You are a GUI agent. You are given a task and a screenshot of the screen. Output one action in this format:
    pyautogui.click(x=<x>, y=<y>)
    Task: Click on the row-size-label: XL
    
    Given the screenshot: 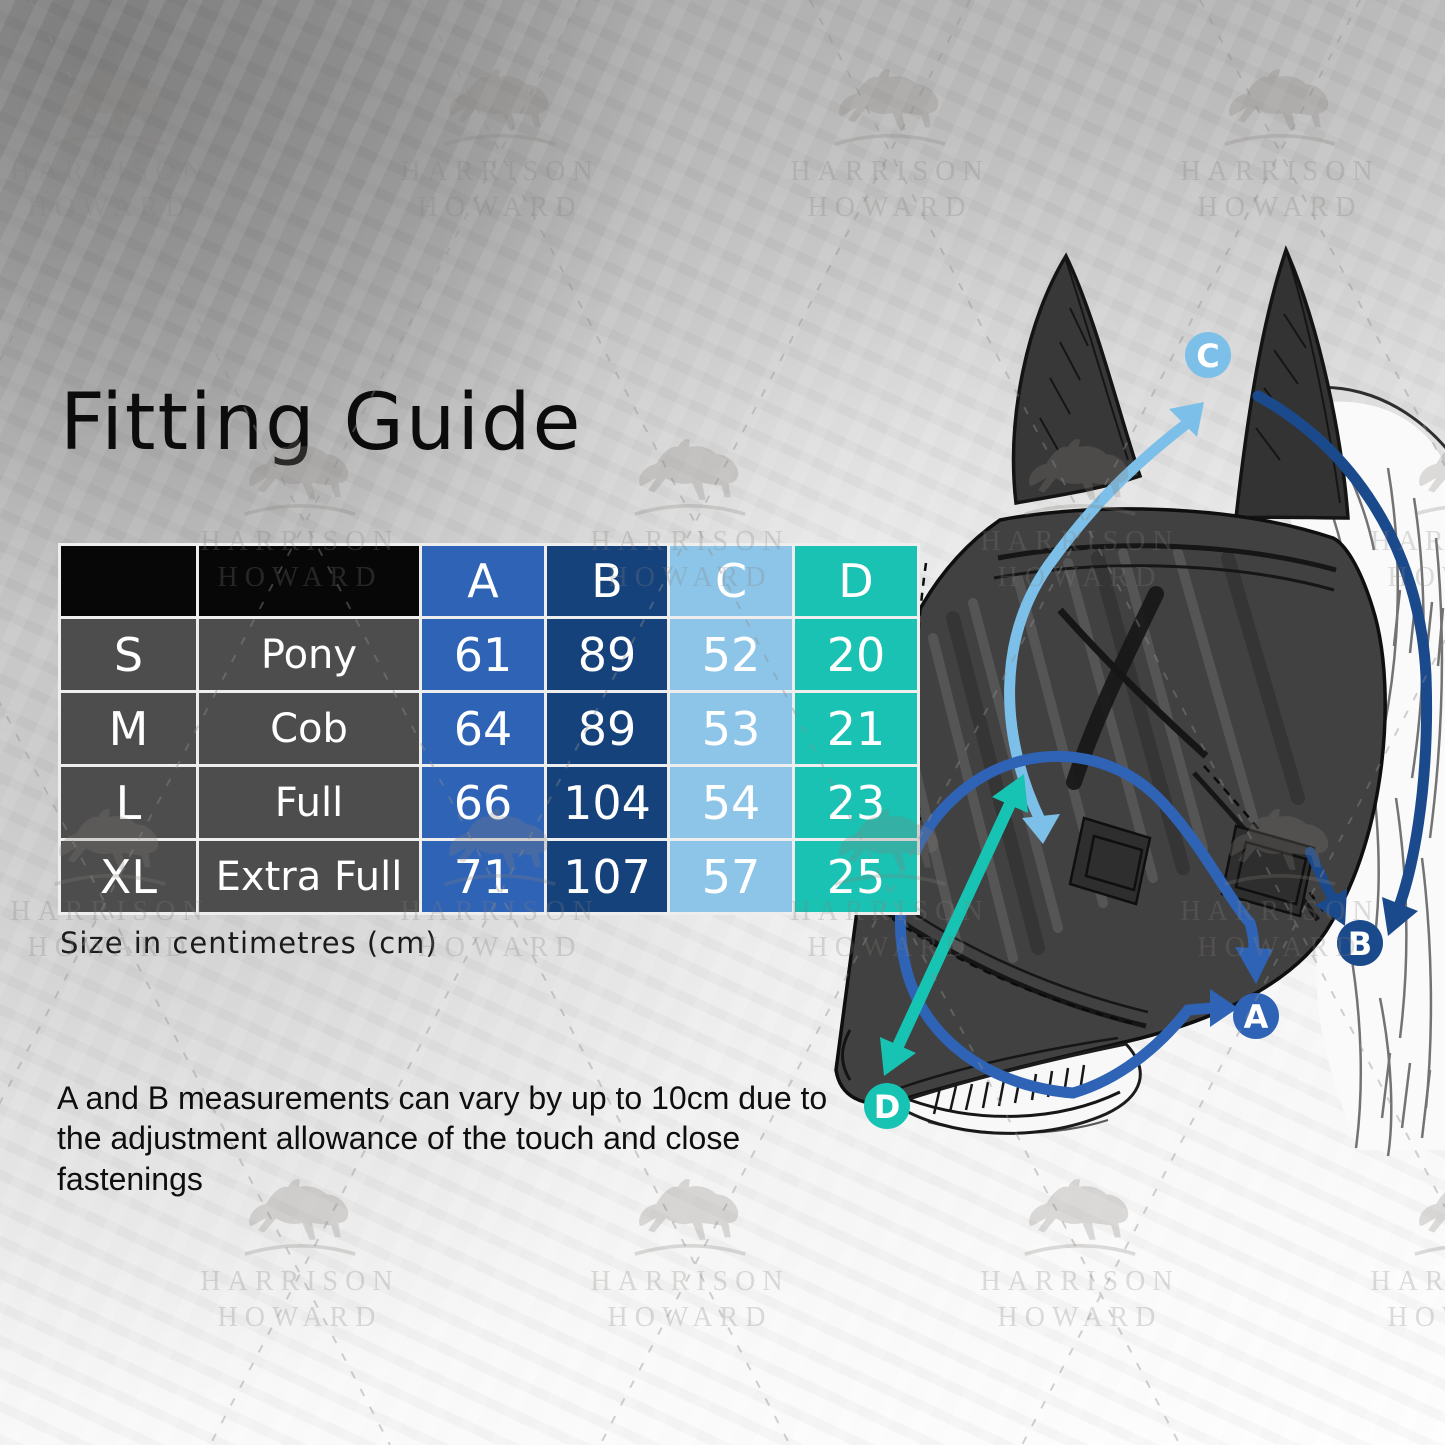 What is the action you would take?
    pyautogui.click(x=128, y=876)
    